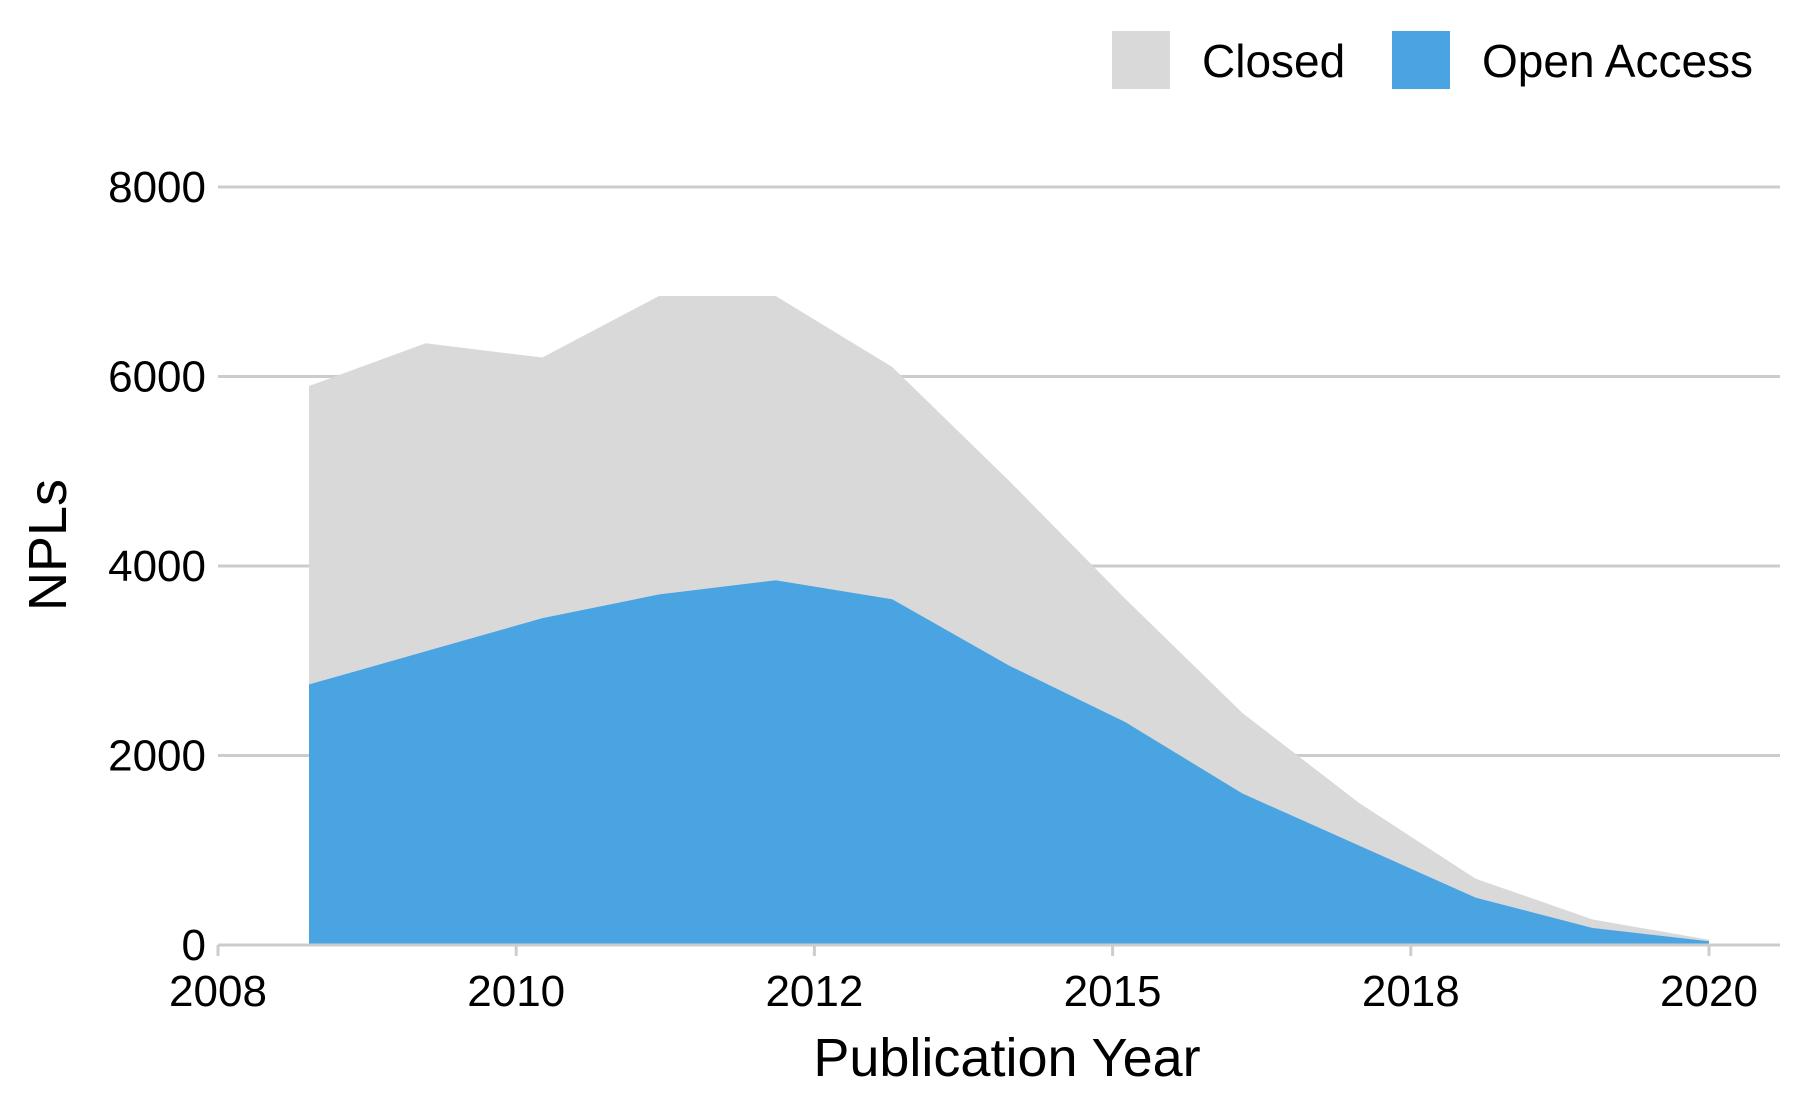  I want to click on x-tick-label-2010: 2010, so click(516, 991).